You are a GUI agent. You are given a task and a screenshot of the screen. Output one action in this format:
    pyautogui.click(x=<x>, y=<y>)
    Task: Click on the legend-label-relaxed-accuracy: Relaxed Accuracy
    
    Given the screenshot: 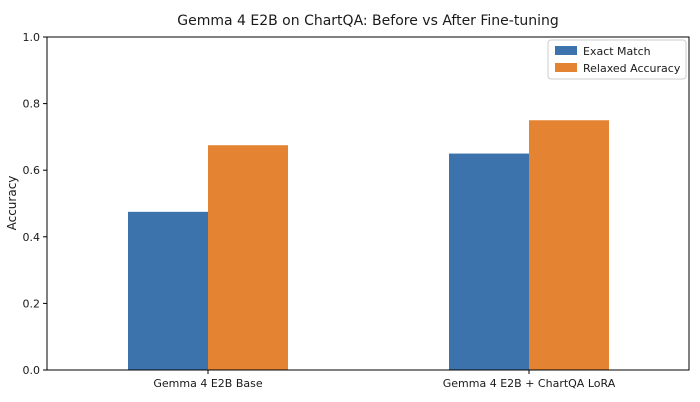 What is the action you would take?
    pyautogui.click(x=632, y=68)
    